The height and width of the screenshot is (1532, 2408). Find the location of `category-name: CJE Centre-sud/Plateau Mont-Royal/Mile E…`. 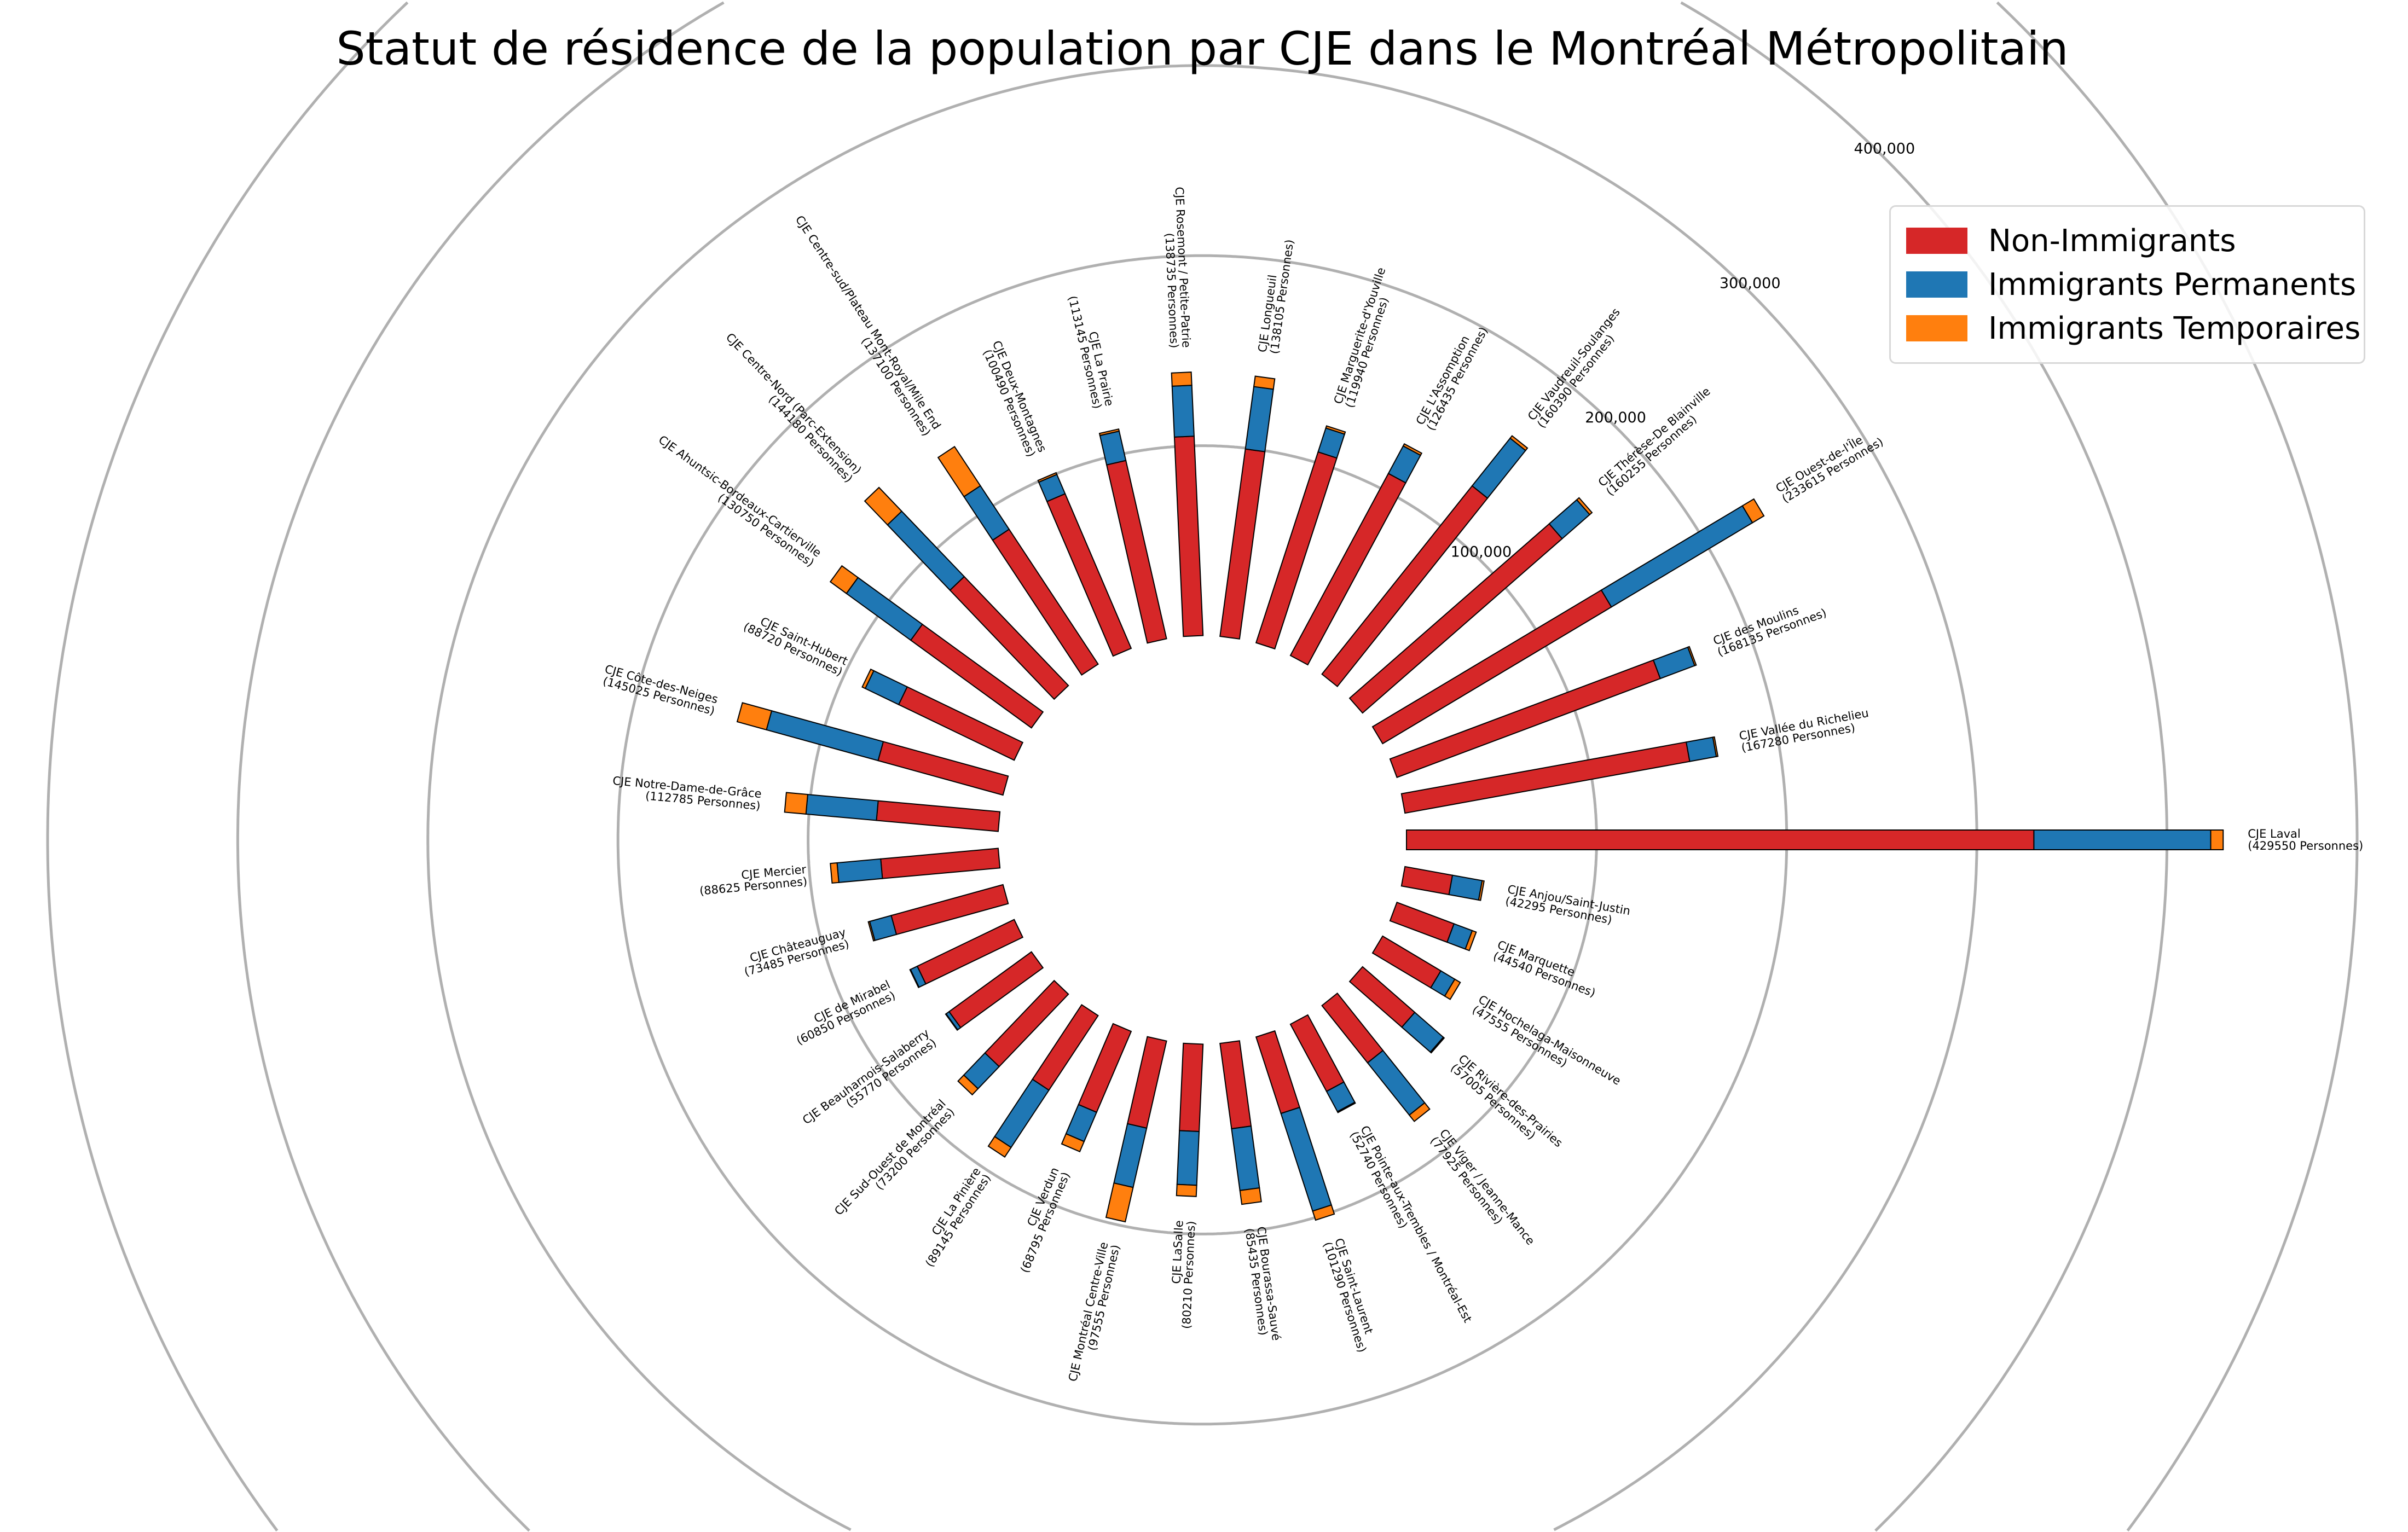

category-name: CJE Centre-sud/Plateau Mont-Royal/Mile E… is located at coordinates (868, 322).